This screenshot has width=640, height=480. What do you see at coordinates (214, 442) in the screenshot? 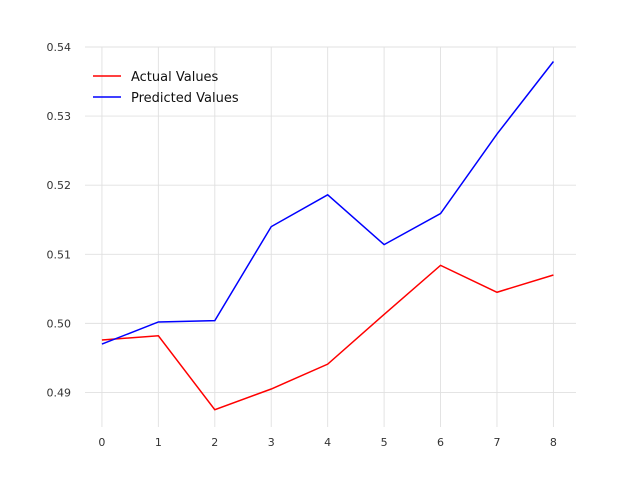
I see `x-tick-label: 2` at bounding box center [214, 442].